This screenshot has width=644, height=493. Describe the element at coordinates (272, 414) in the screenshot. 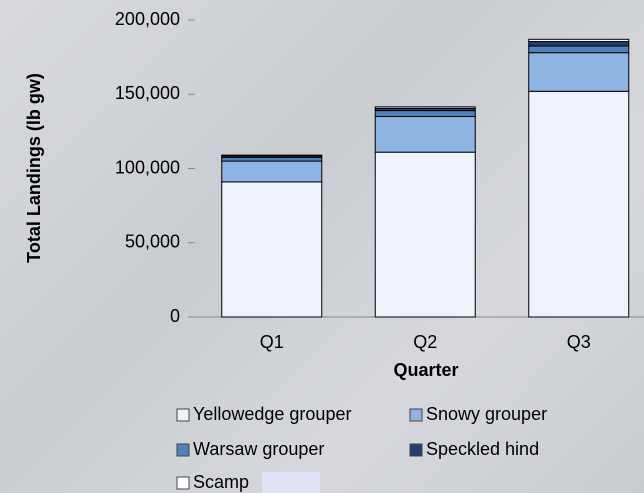

I see `legend-label: Yellowedge grouper` at that location.